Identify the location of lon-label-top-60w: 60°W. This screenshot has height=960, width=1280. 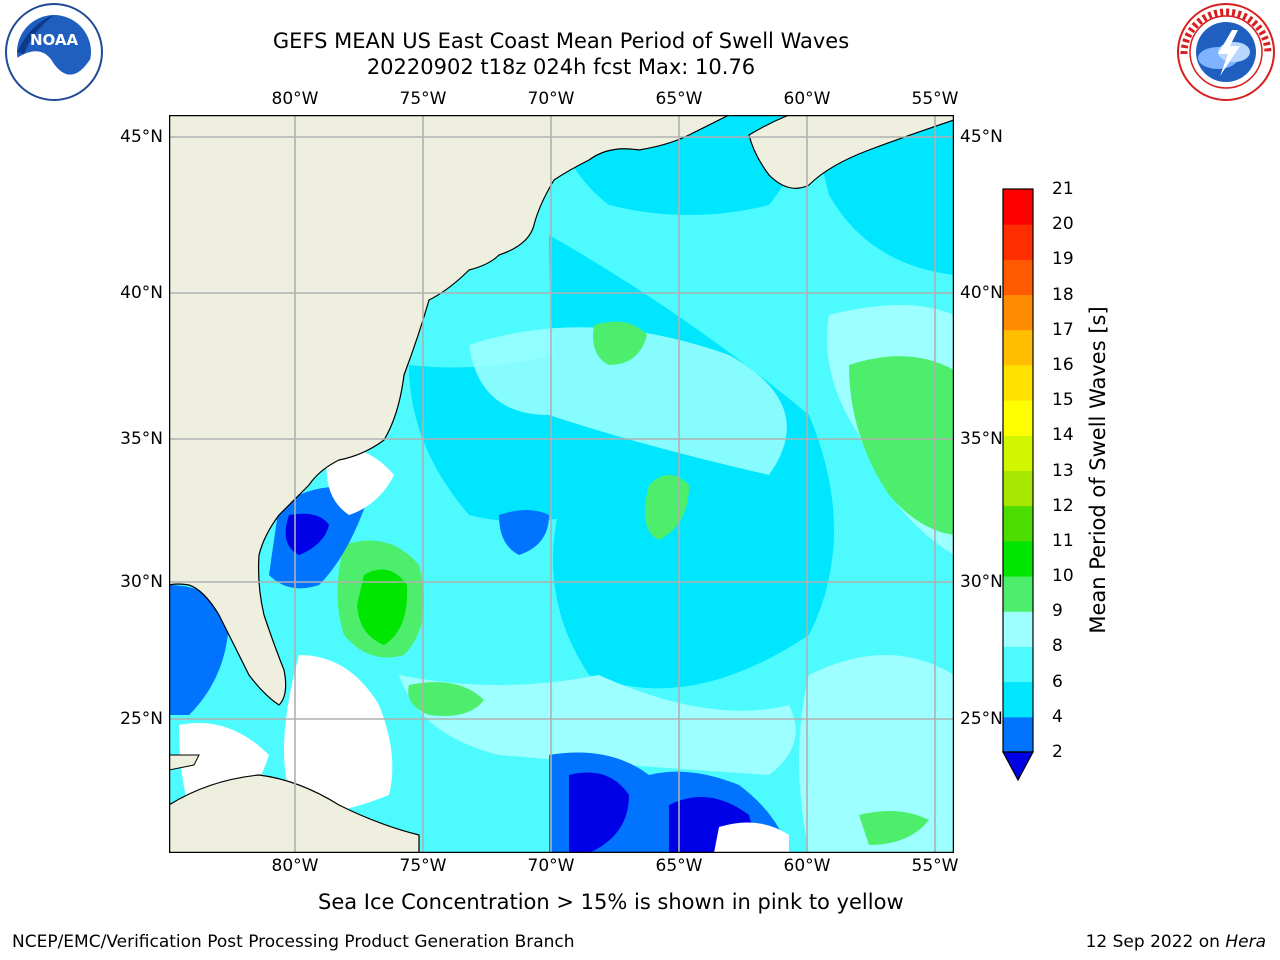
(807, 99).